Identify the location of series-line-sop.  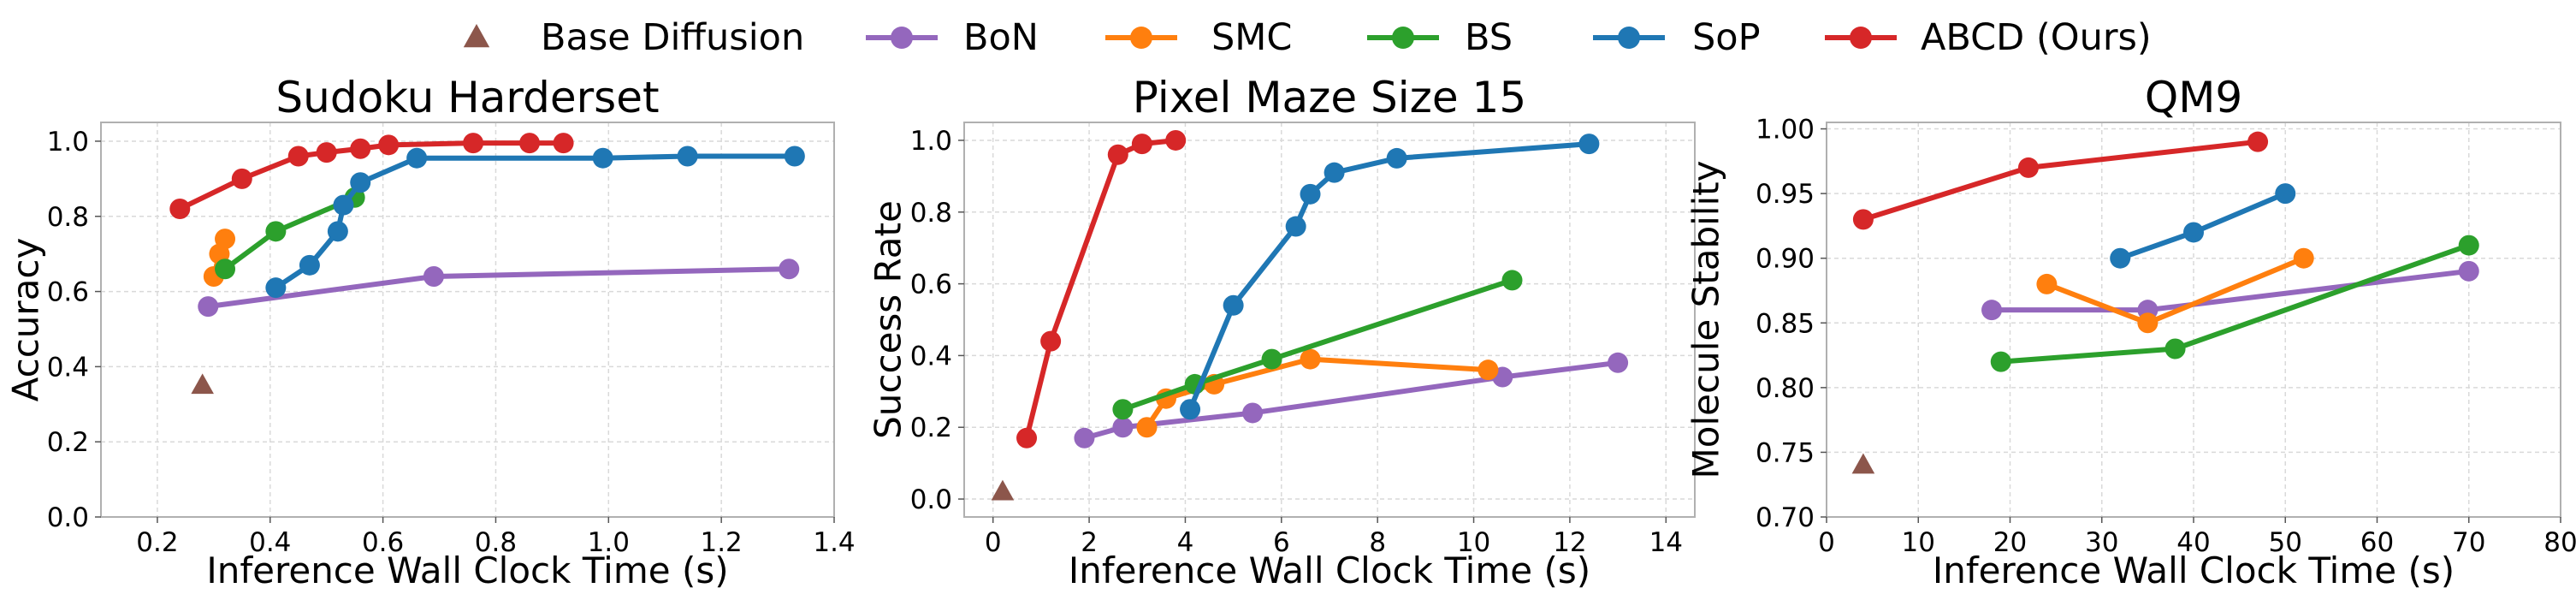
(1389, 276).